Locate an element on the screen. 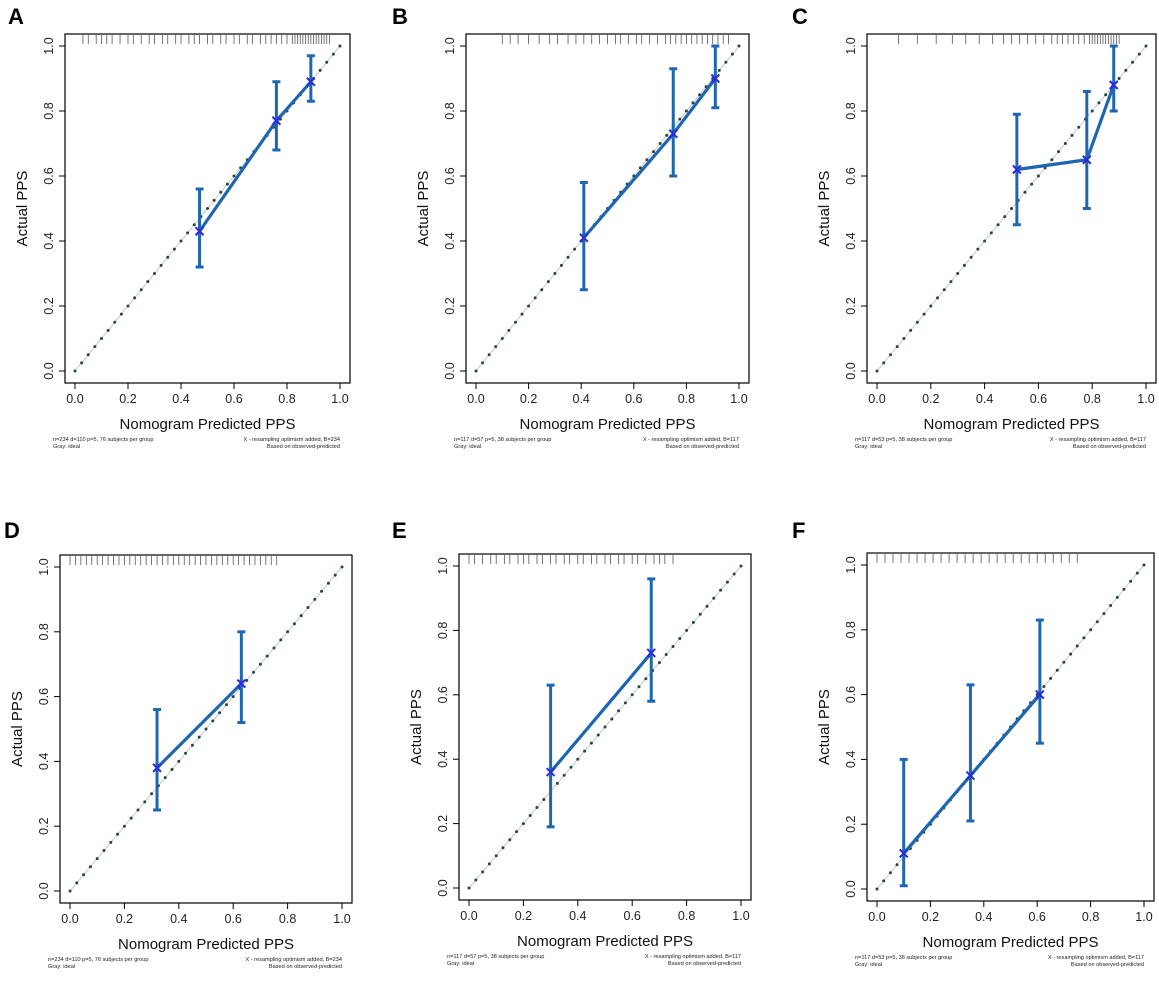 This screenshot has width=1159, height=986. x-tick-label: 0.0 is located at coordinates (69, 919).